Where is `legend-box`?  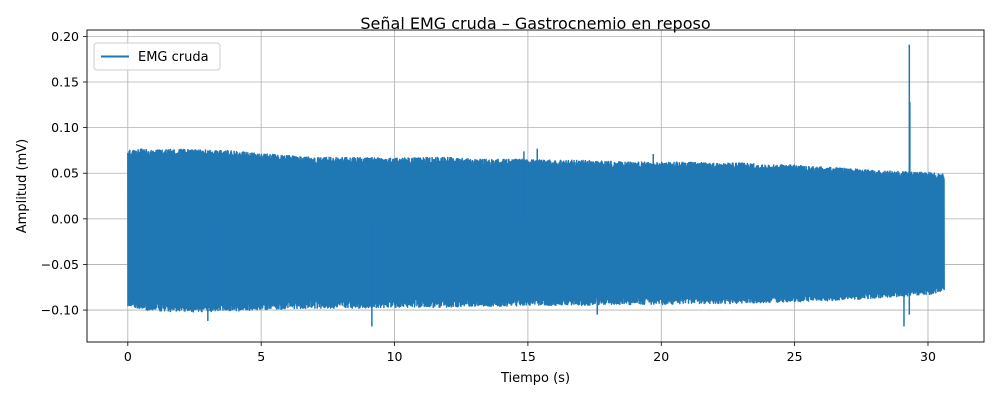
legend-box is located at coordinates (157, 56).